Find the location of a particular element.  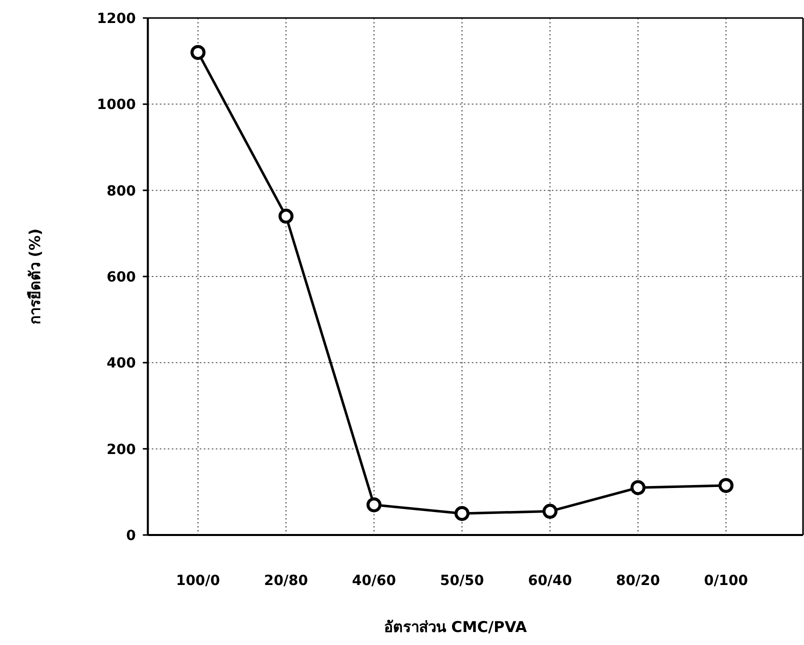

y-tick-label: 800 is located at coordinates (121, 191).